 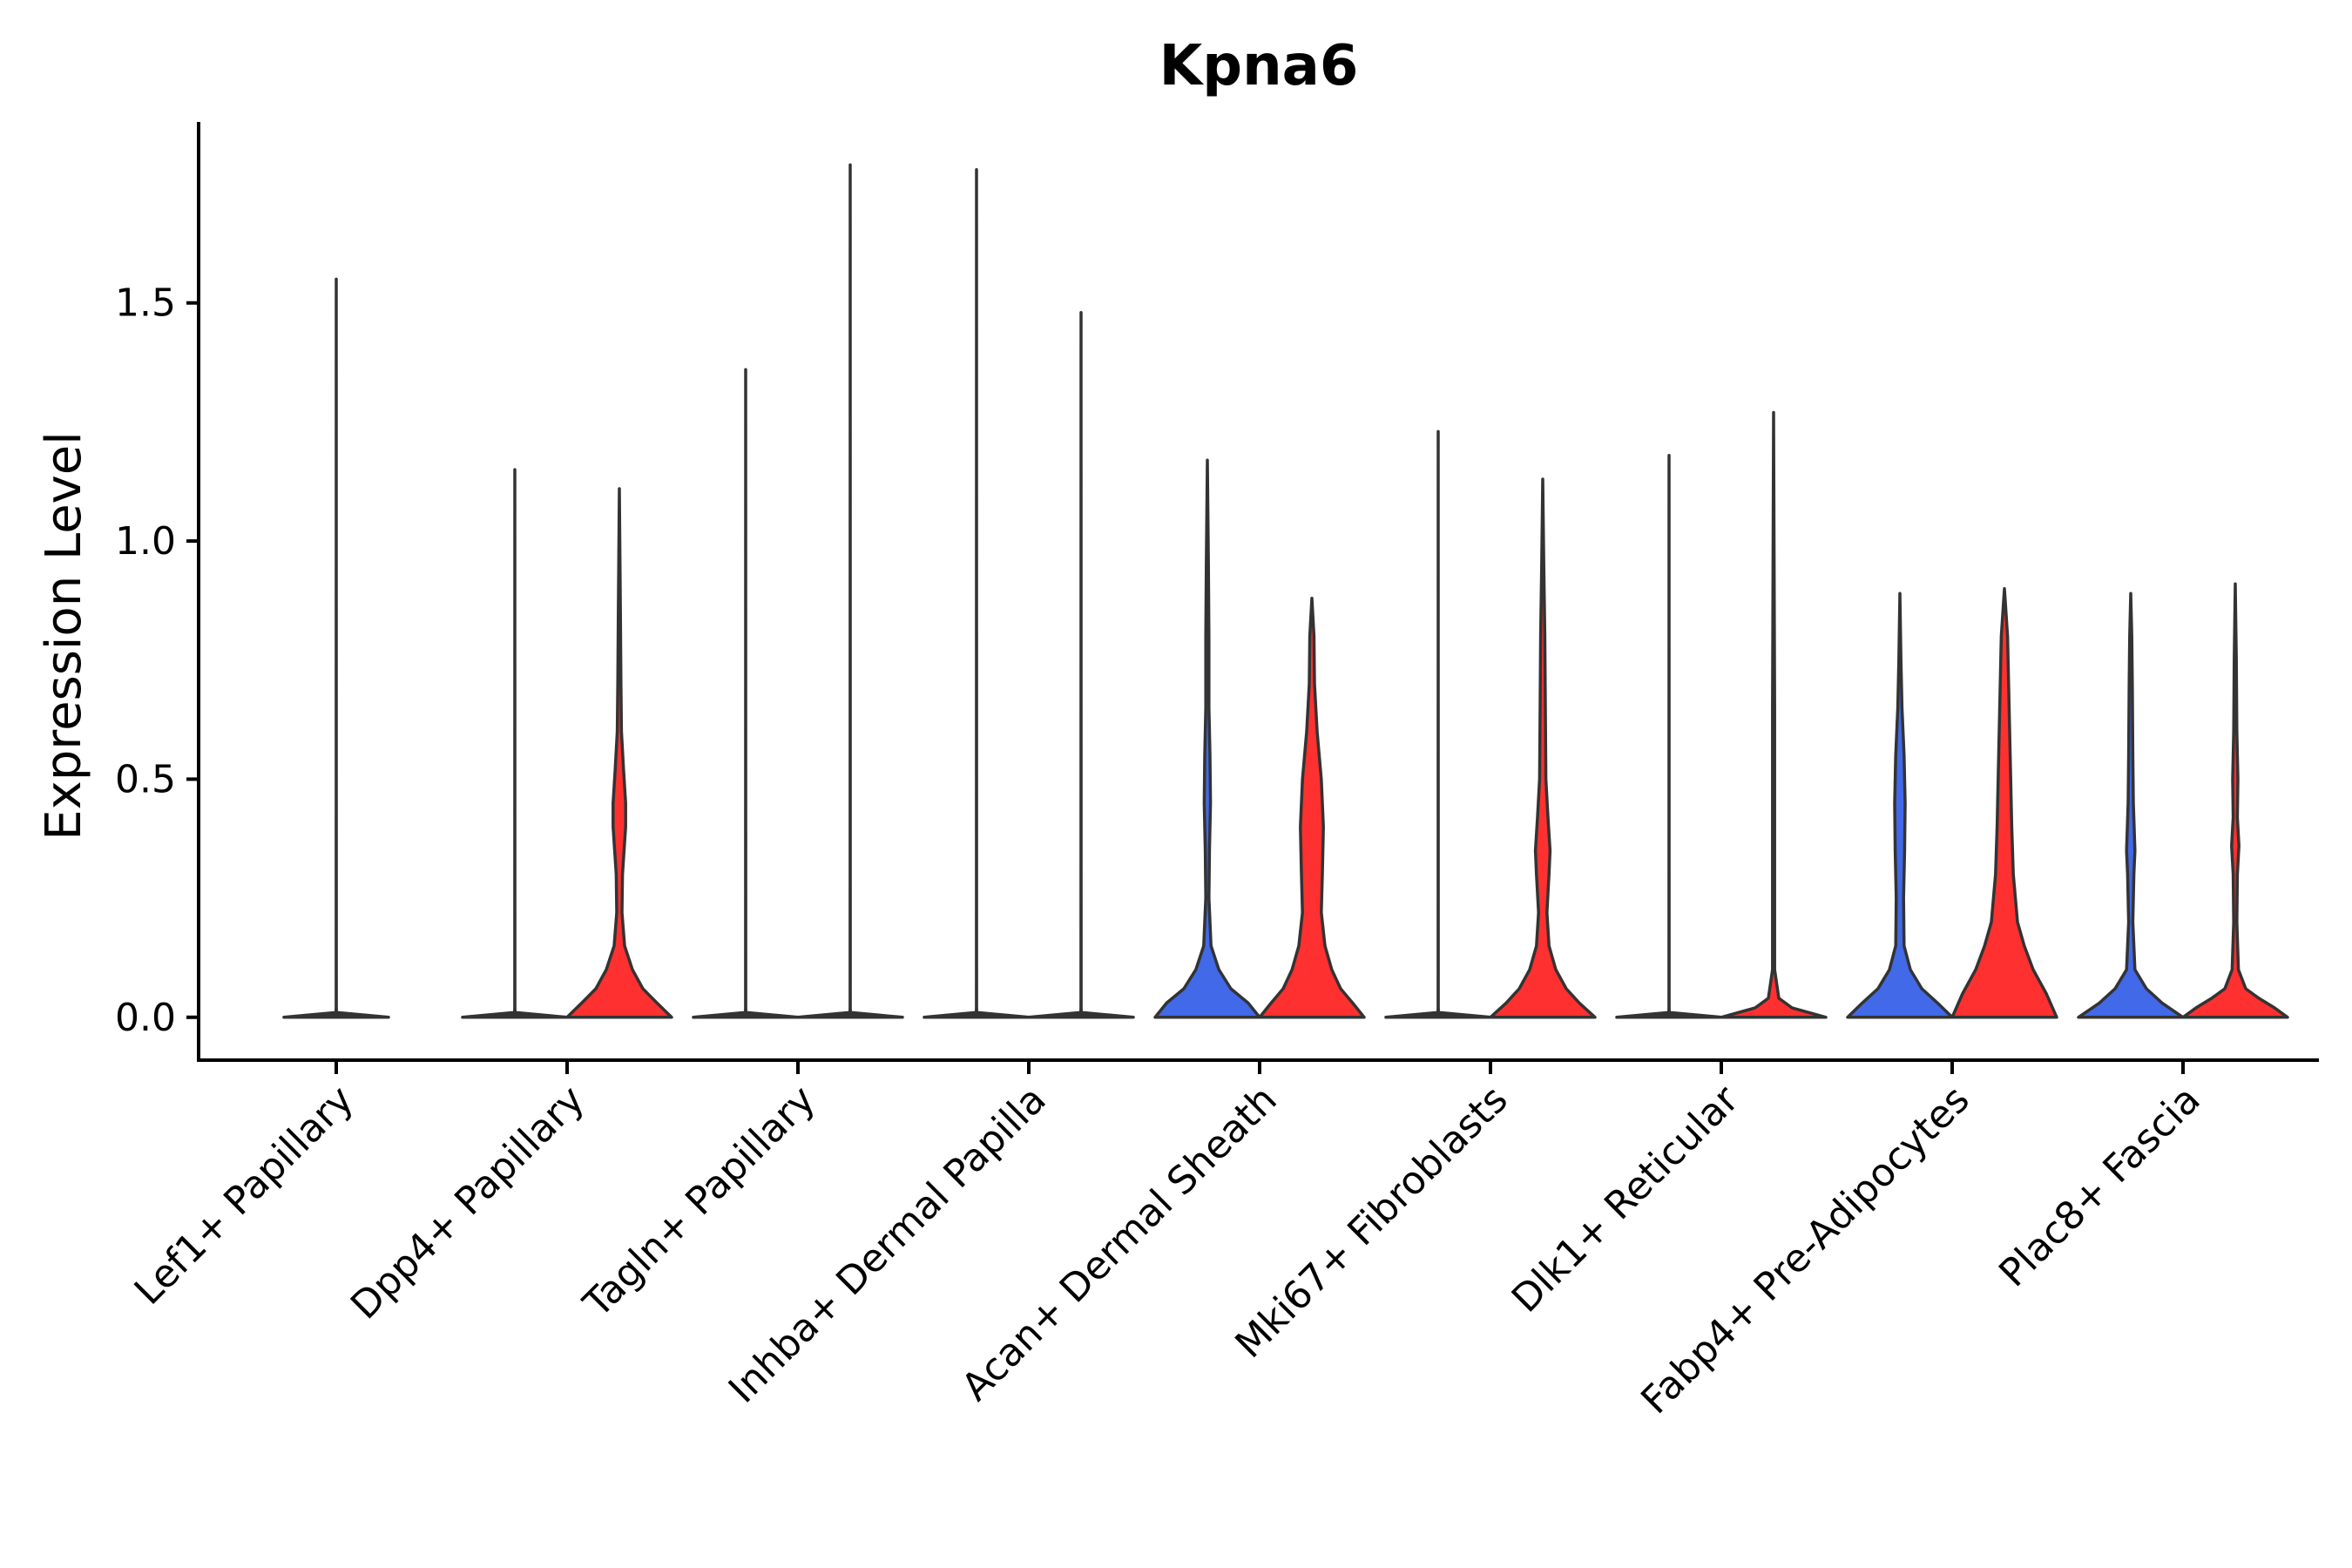 I want to click on y-tick-label: 0.0, so click(x=145, y=1018).